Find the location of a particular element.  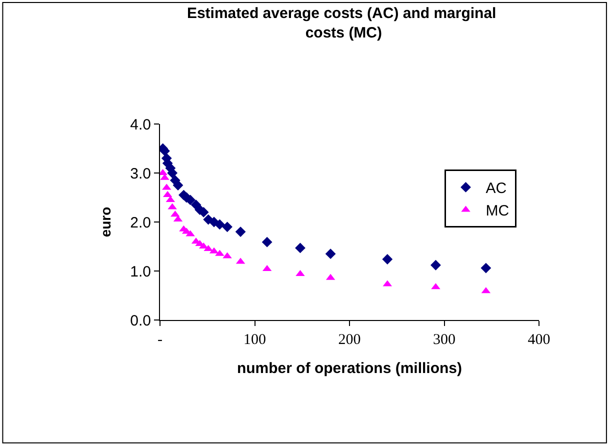

legend-label: MC is located at coordinates (498, 211).